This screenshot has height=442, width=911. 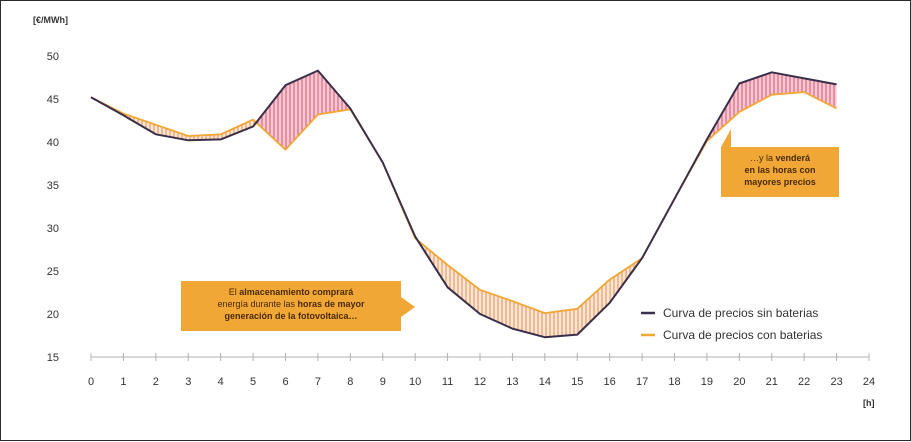 I want to click on x-tick-label: 23, so click(x=836, y=382).